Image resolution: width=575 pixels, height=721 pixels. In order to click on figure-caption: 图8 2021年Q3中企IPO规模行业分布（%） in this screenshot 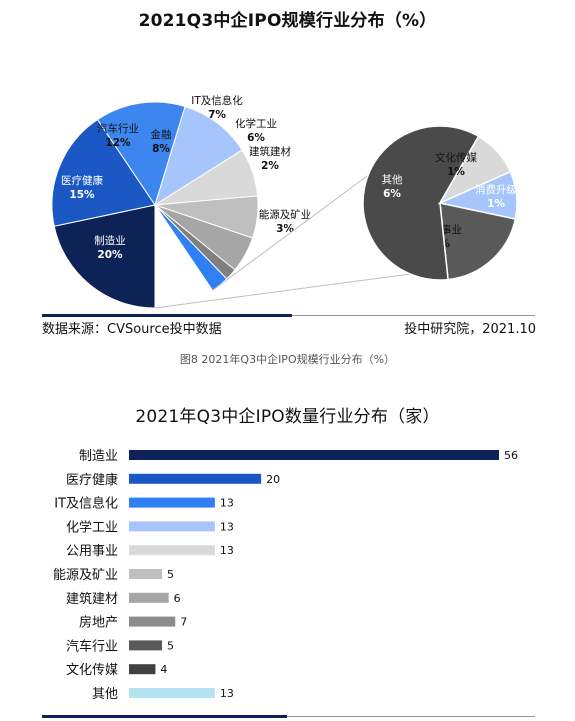, I will do `click(287, 359)`.